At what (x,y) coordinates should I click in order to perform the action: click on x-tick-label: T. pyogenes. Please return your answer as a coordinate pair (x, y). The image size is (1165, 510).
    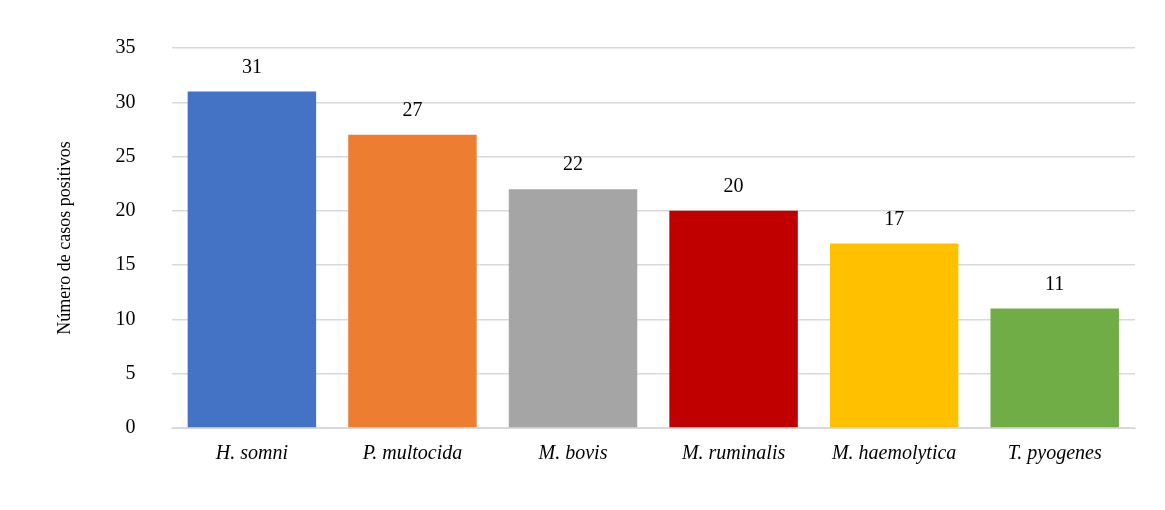
    Looking at the image, I should click on (1054, 453).